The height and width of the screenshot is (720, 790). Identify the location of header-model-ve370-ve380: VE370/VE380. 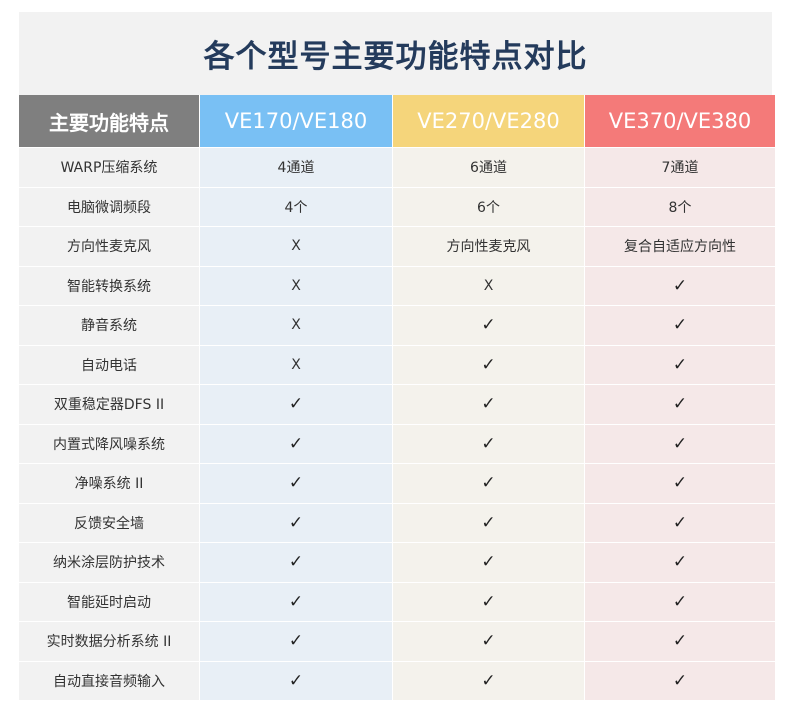
(680, 121).